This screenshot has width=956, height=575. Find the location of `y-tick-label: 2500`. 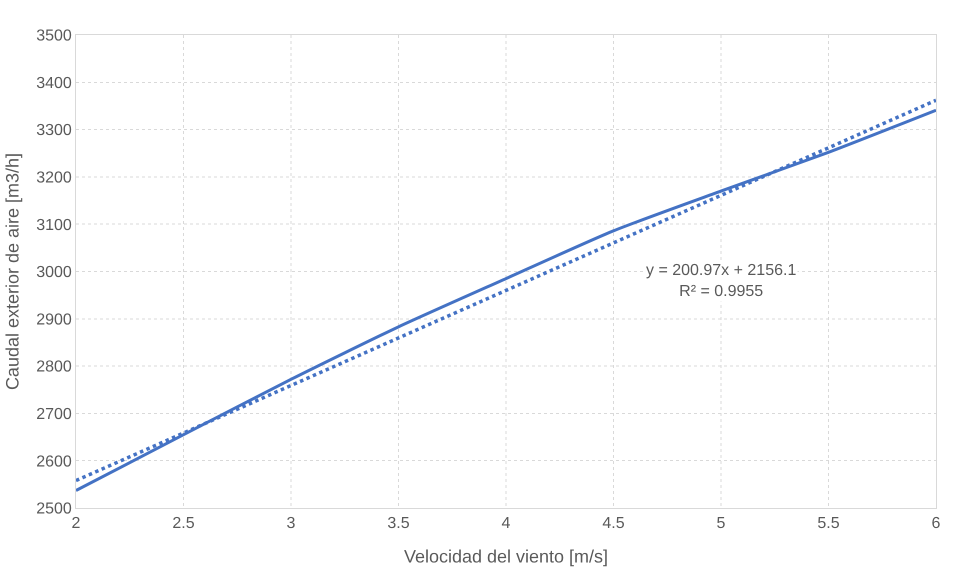

y-tick-label: 2500 is located at coordinates (54, 509).